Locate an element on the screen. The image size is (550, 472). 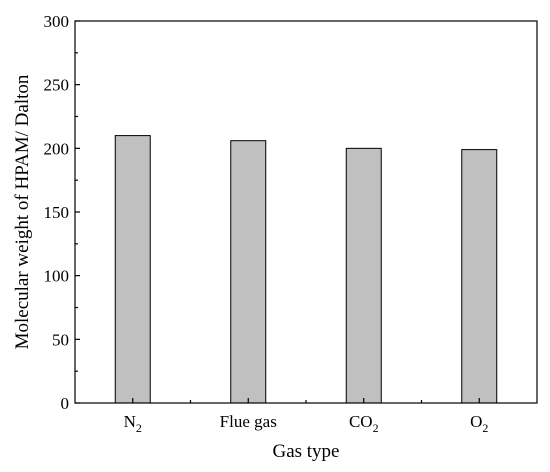
x-tick-label-base: CO is located at coordinates (361, 421).